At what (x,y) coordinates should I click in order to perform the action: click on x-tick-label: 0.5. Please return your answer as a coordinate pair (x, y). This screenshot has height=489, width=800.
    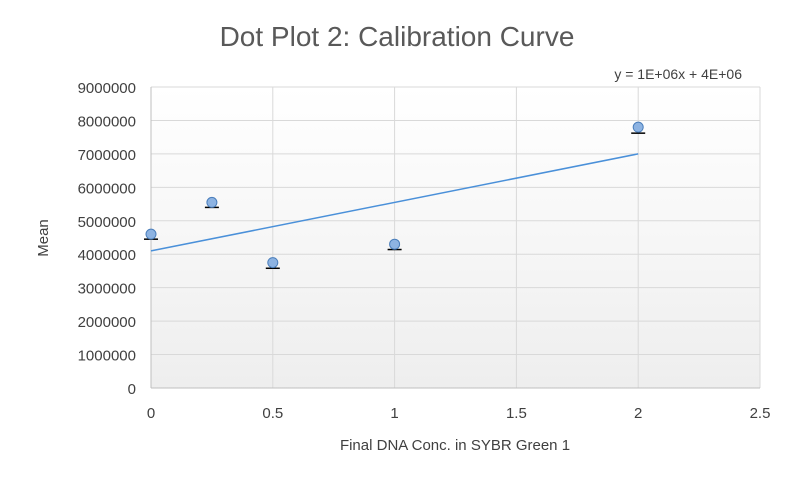
    Looking at the image, I should click on (272, 413).